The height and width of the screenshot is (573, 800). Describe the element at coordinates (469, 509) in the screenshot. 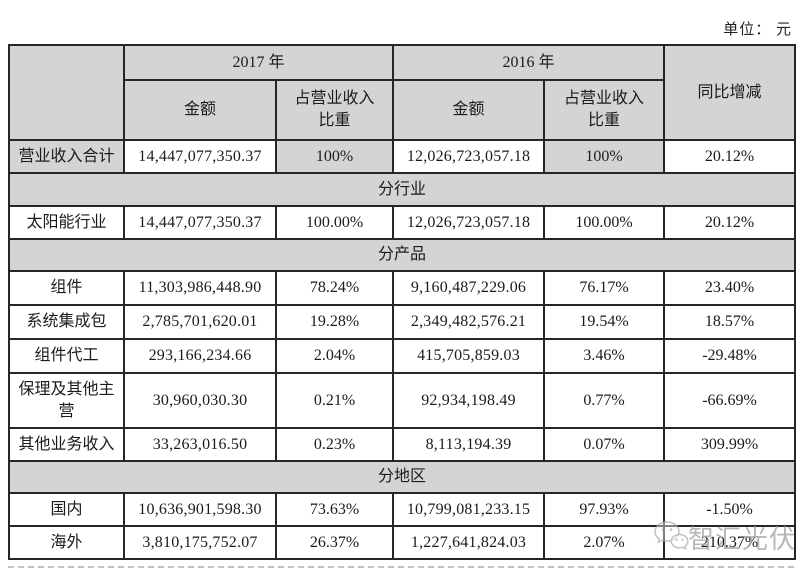

I see `cell-domestic-amount-2016: 10,799,081,233.15` at that location.